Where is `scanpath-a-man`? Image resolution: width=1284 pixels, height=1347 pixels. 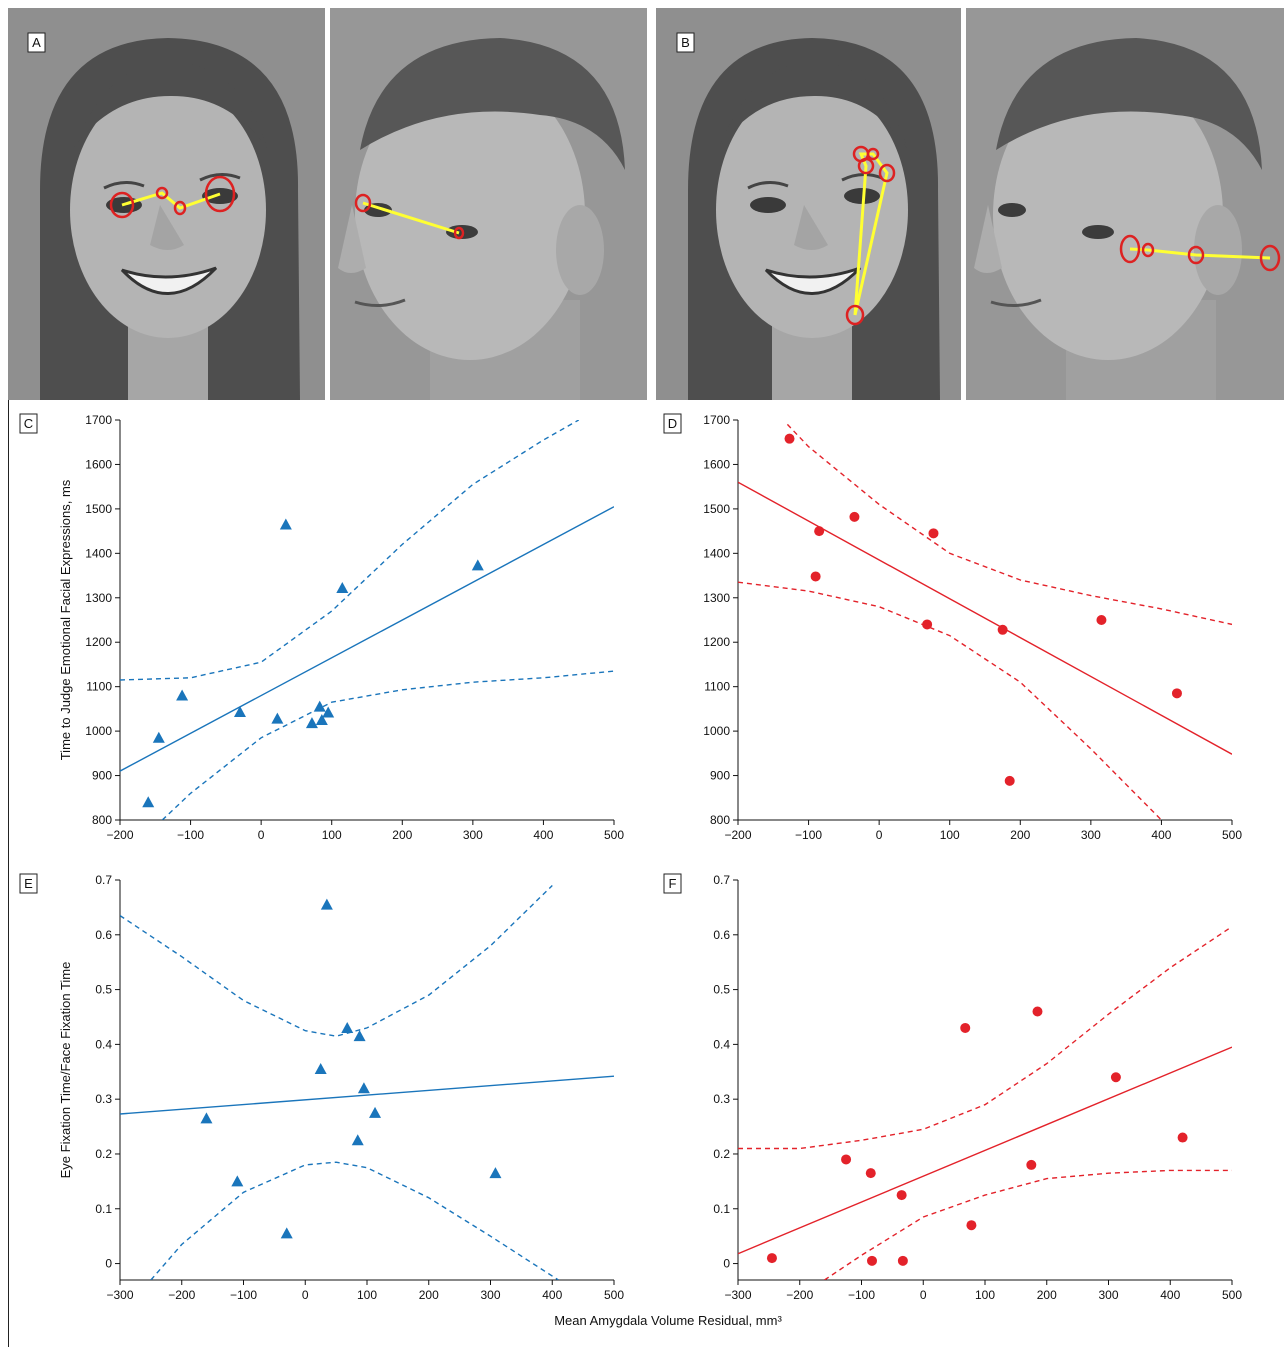 scanpath-a-man is located at coordinates (409, 216).